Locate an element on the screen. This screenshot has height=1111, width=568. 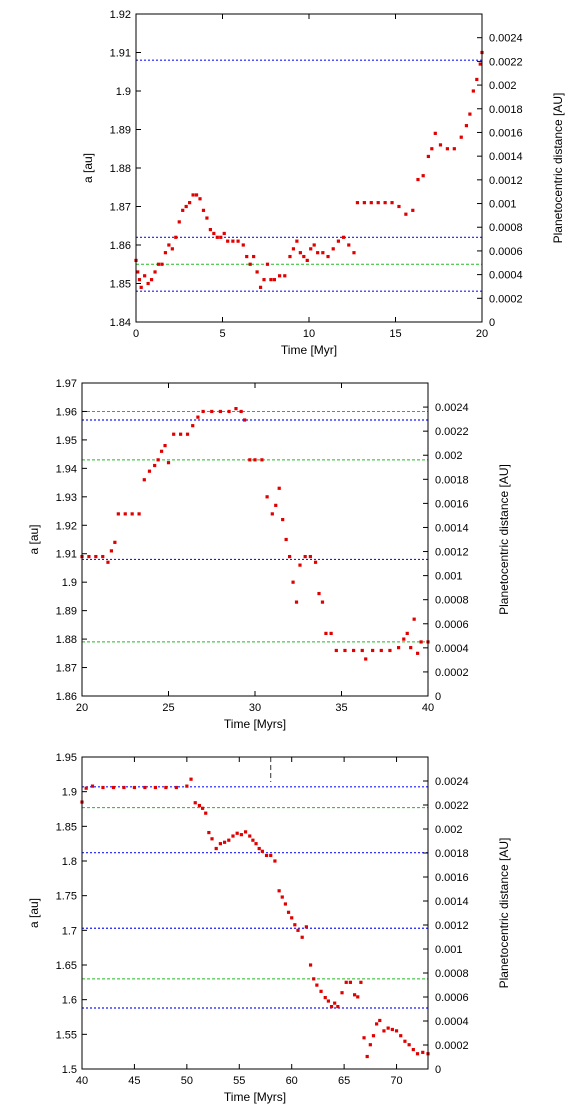
y-tick-label: 1.94 is located at coordinates (66, 469).